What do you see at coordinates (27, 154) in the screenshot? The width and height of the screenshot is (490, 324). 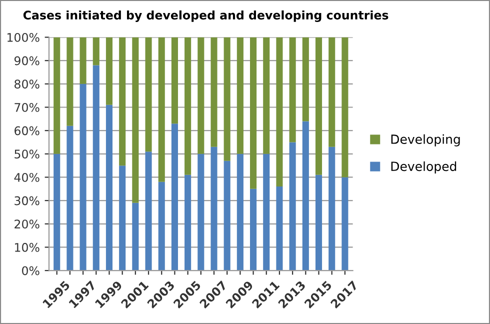 I see `y-tick-label: 50%` at bounding box center [27, 154].